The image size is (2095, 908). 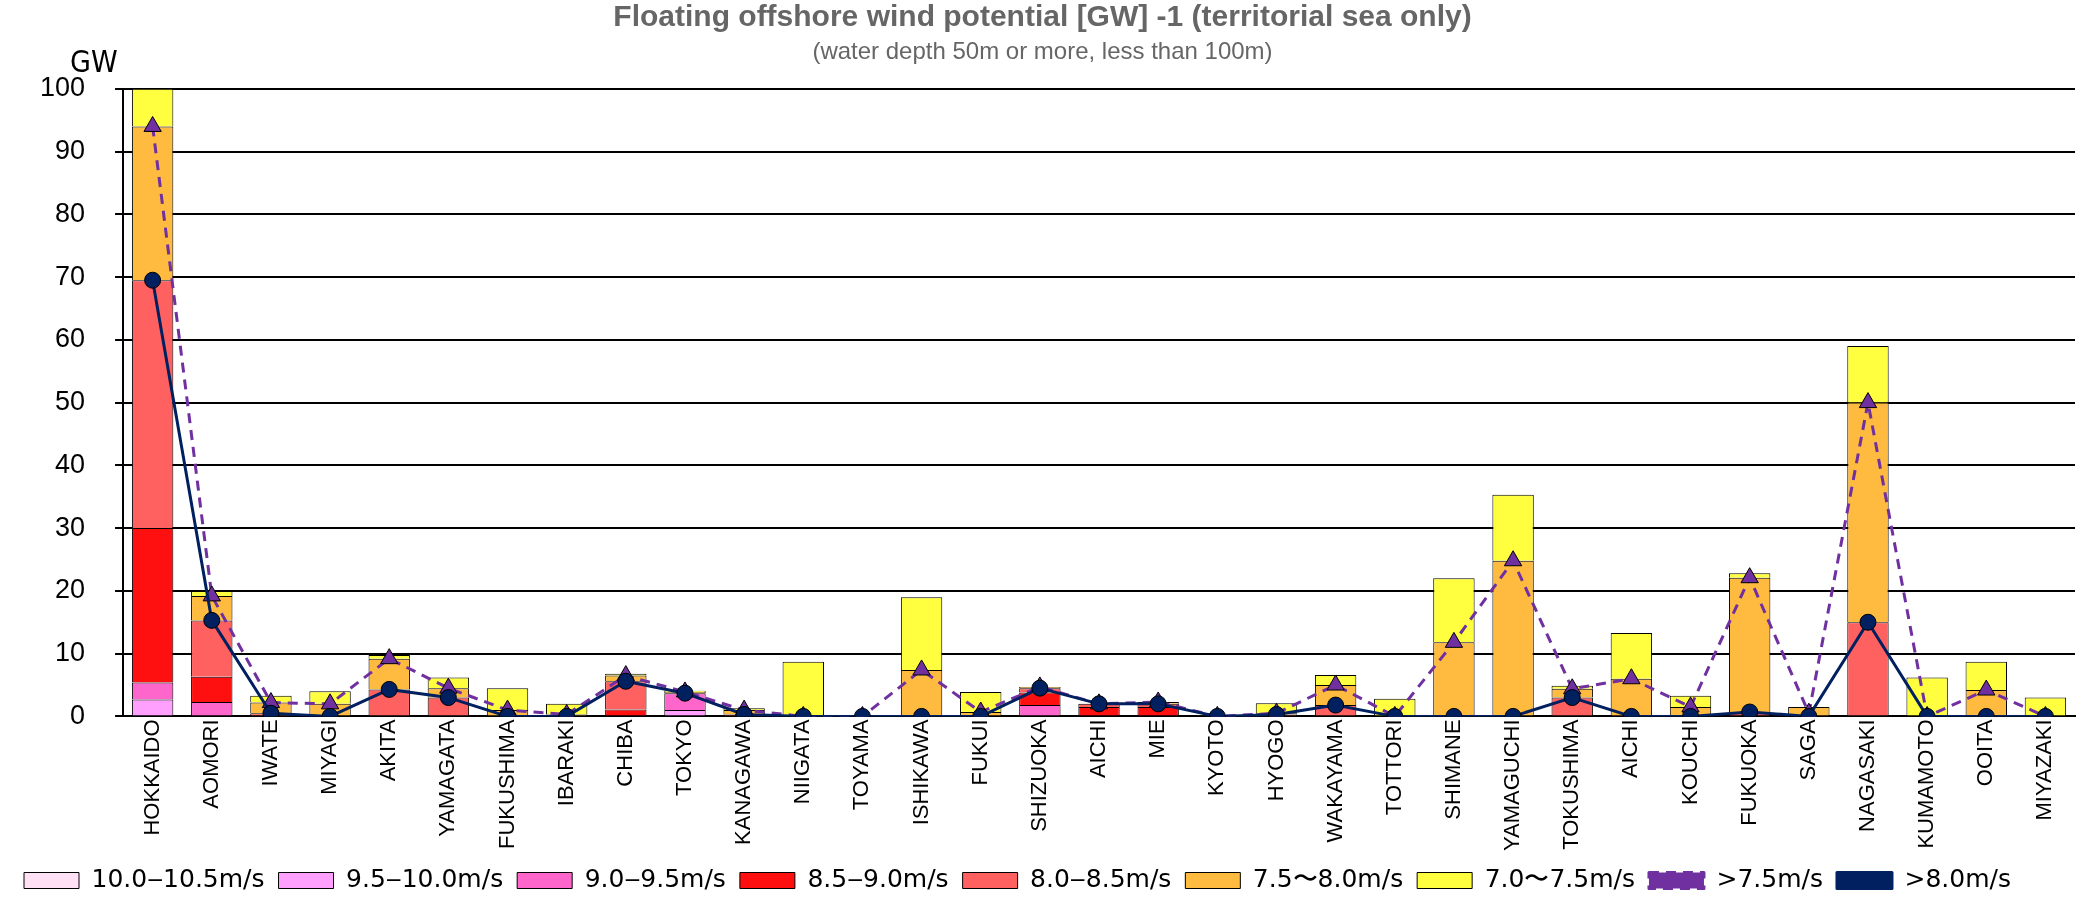 I want to click on x-tick-label: WAKAYAMA, so click(x=1334, y=781).